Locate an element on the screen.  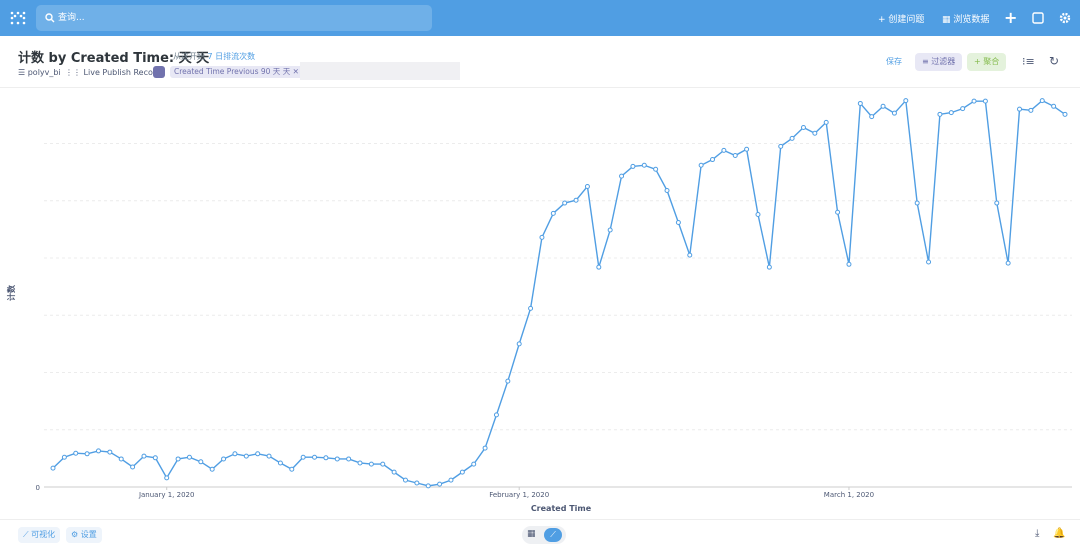
footer: ⟋ 可视化 ⚙ 设置 ▦ ⟋ ⤓ 🔔 is located at coordinates (540, 534).